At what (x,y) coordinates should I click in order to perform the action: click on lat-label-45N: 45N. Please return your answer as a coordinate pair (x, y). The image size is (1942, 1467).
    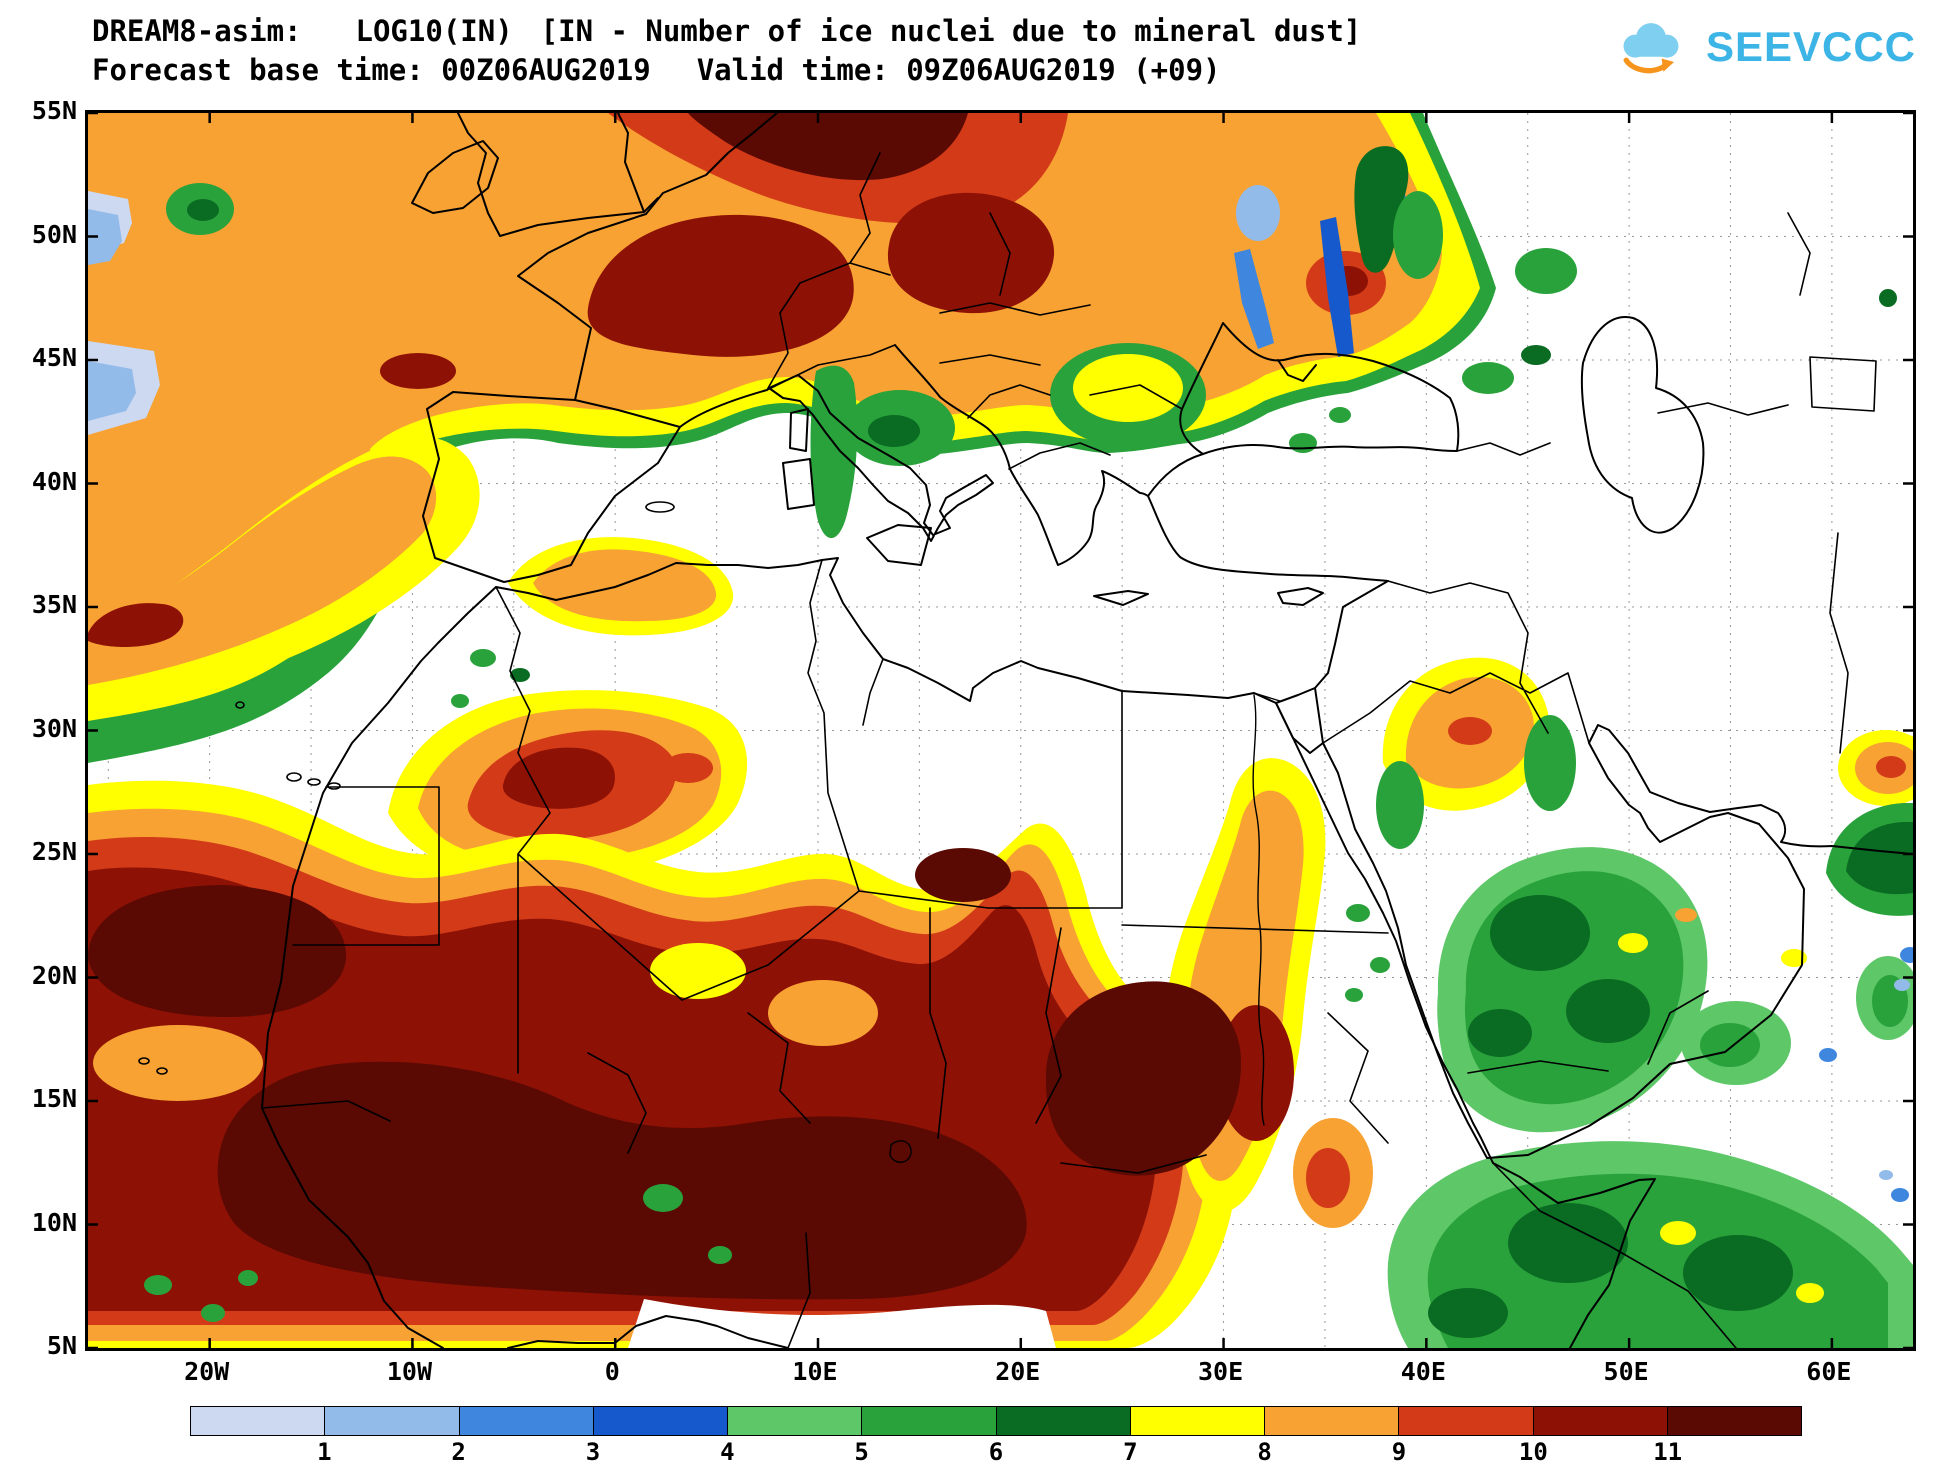
    Looking at the image, I should click on (54, 357).